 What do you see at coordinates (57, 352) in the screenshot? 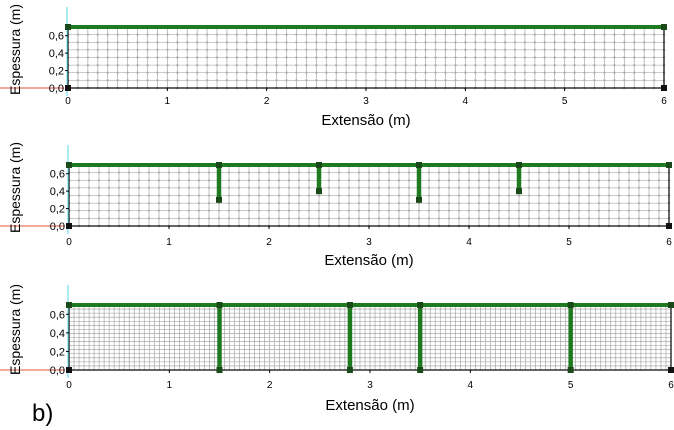
I see `y-tick-label: 0,2` at bounding box center [57, 352].